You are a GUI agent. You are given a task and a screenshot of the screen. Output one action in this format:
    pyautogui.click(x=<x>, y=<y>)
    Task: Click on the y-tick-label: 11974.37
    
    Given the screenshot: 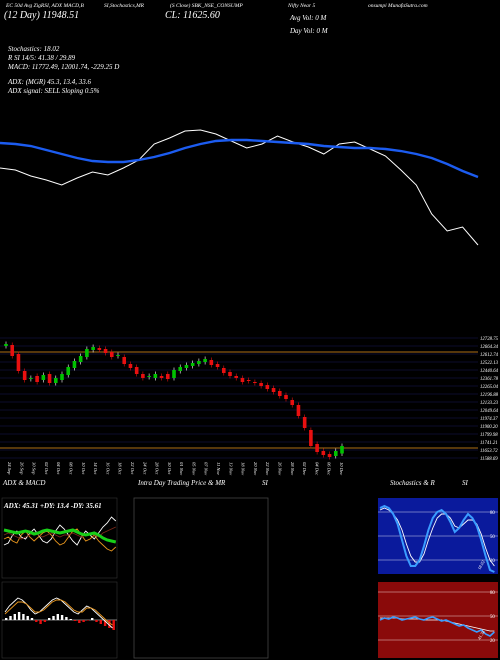 What is the action you would take?
    pyautogui.click(x=489, y=419)
    